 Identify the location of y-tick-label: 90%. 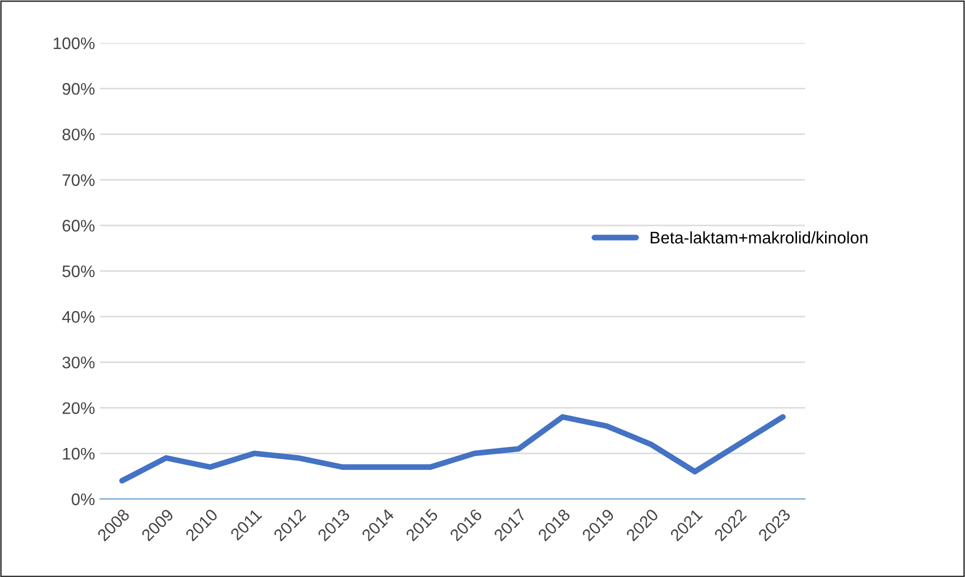
(78, 89).